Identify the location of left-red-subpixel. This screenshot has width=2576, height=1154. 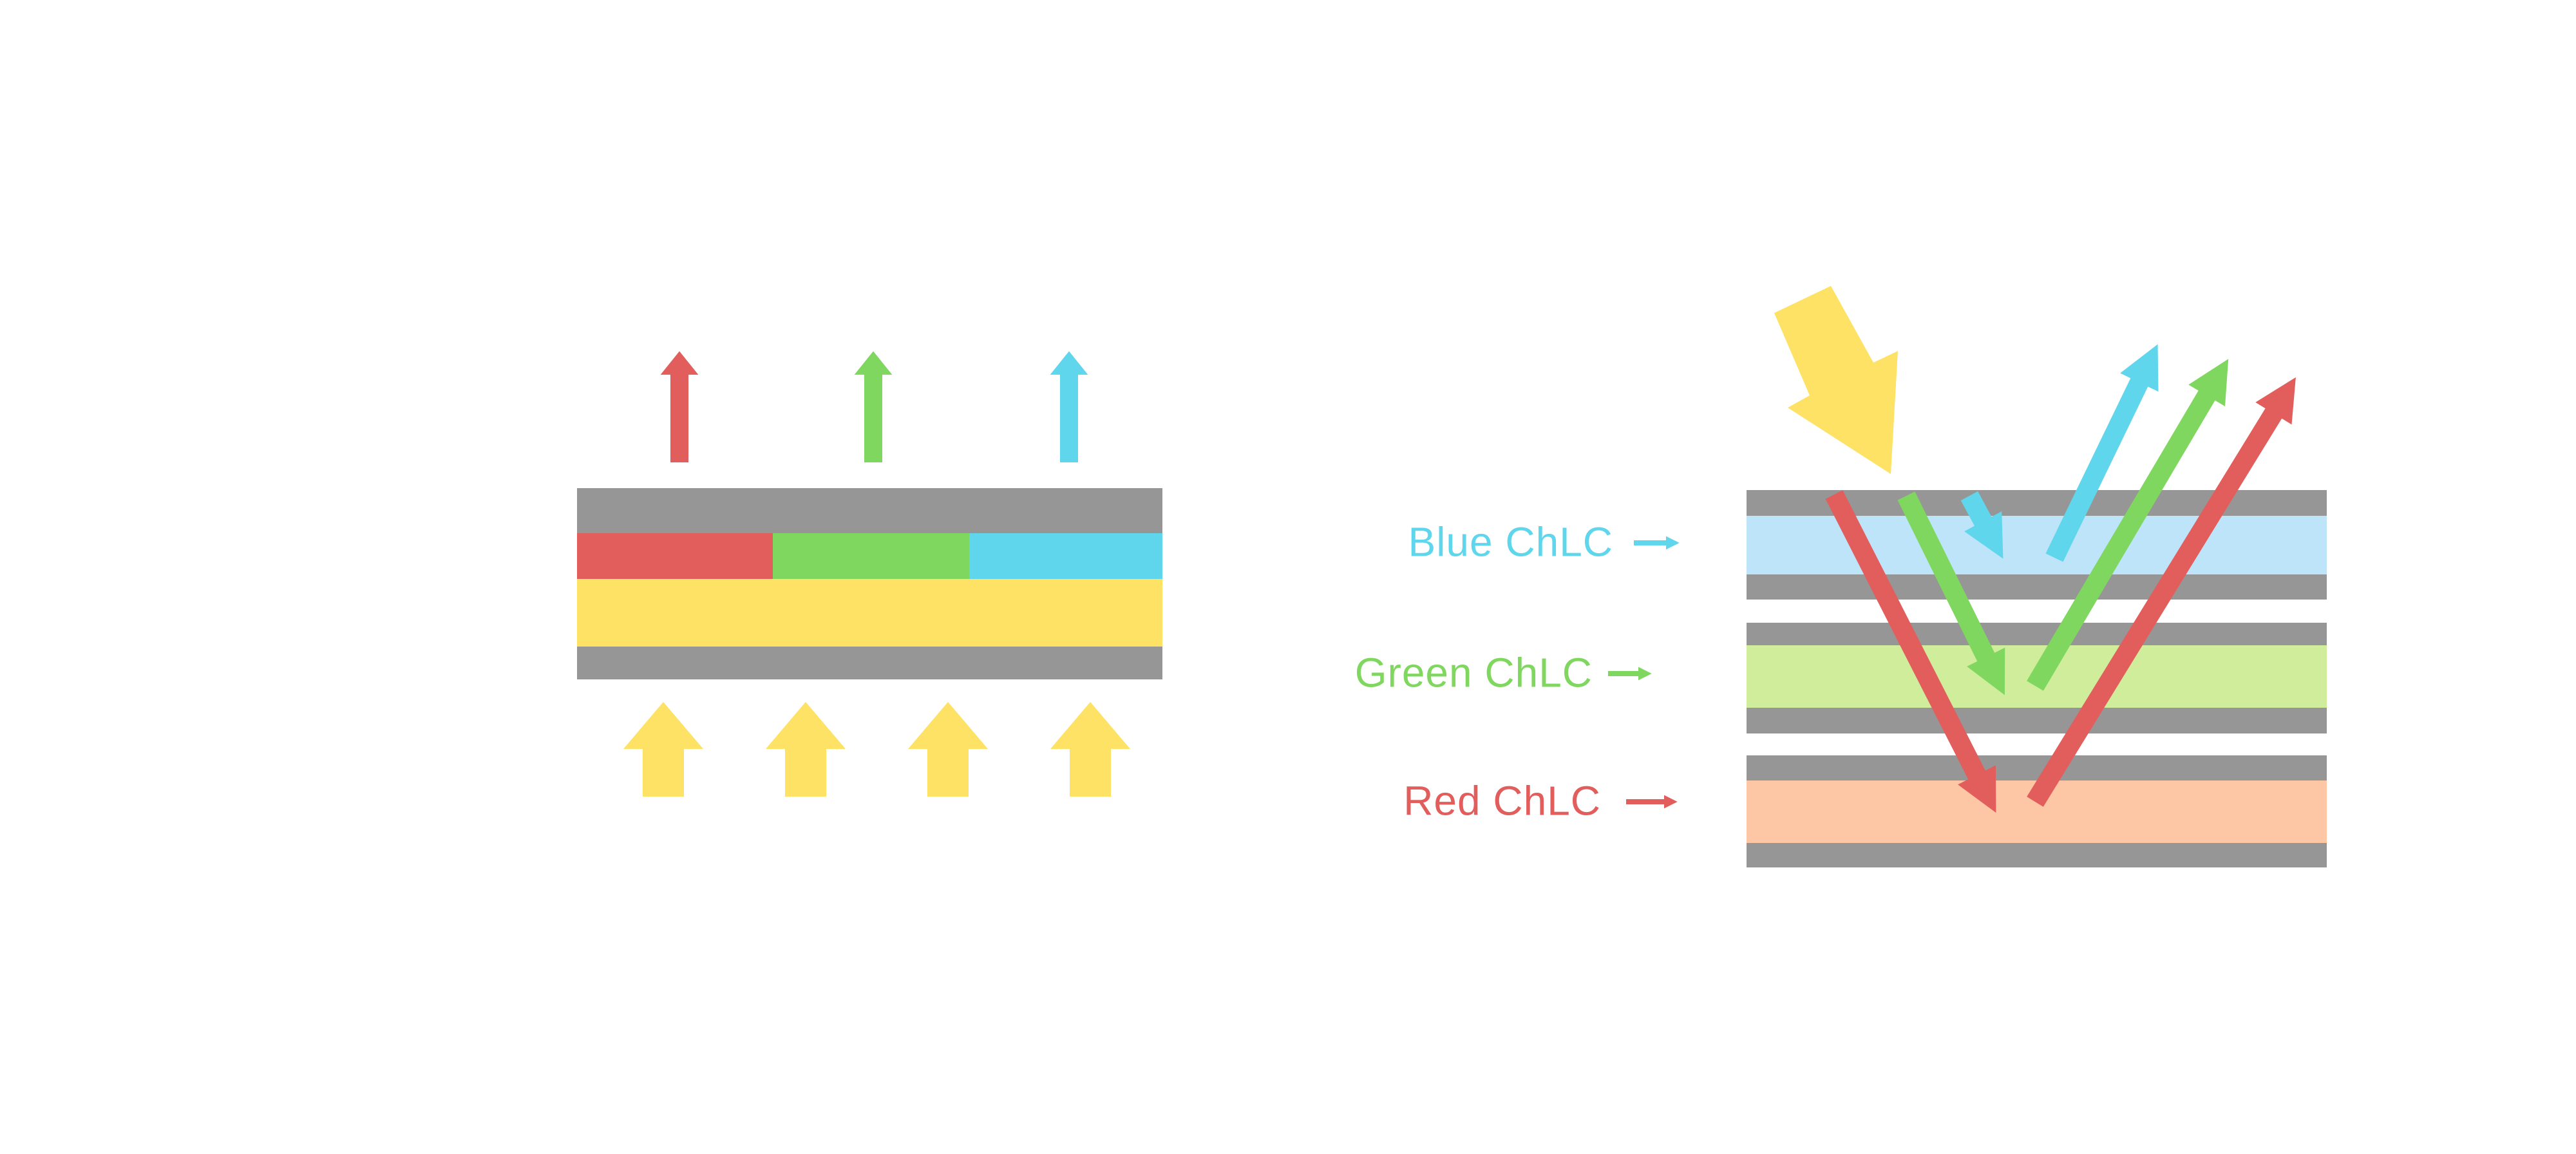
(675, 556).